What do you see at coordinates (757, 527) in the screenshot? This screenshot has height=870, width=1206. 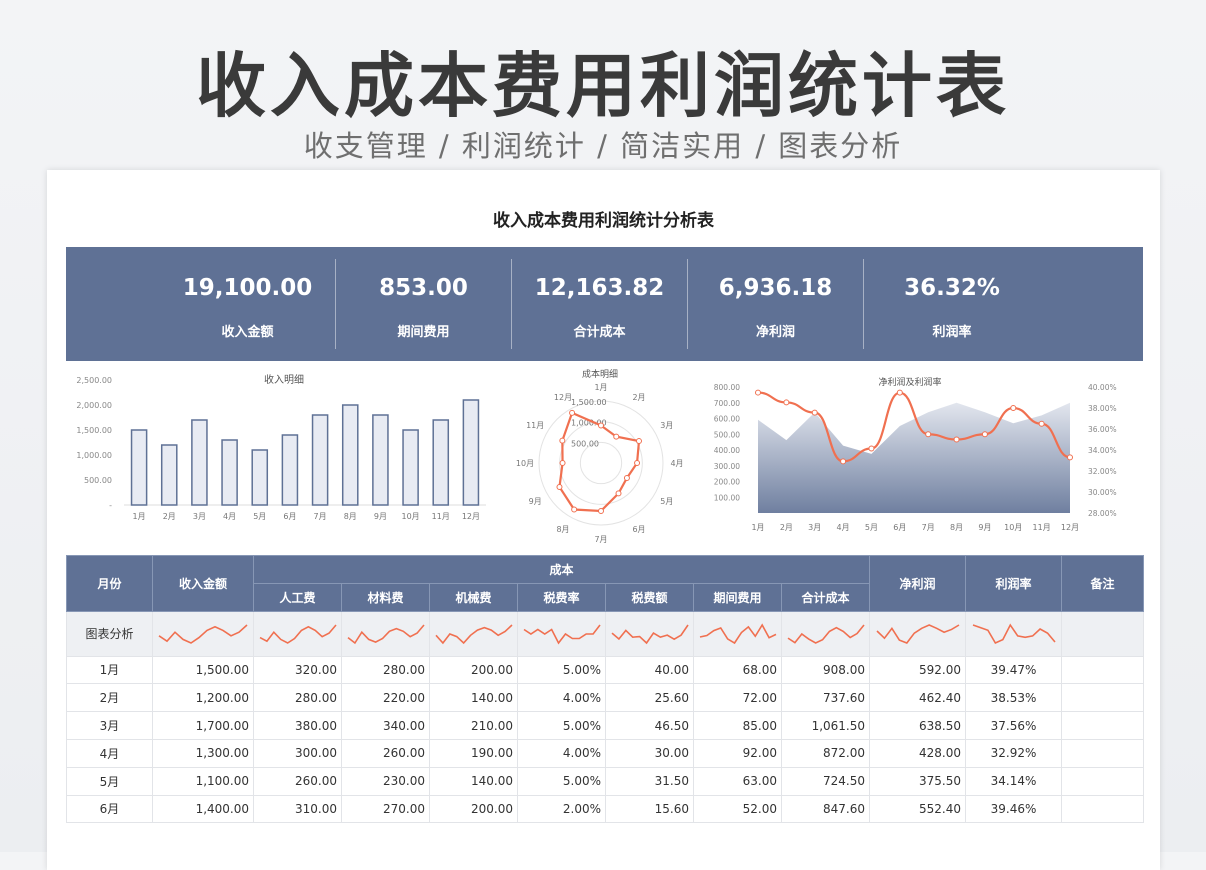 I see `x-tick-label: 1月` at bounding box center [757, 527].